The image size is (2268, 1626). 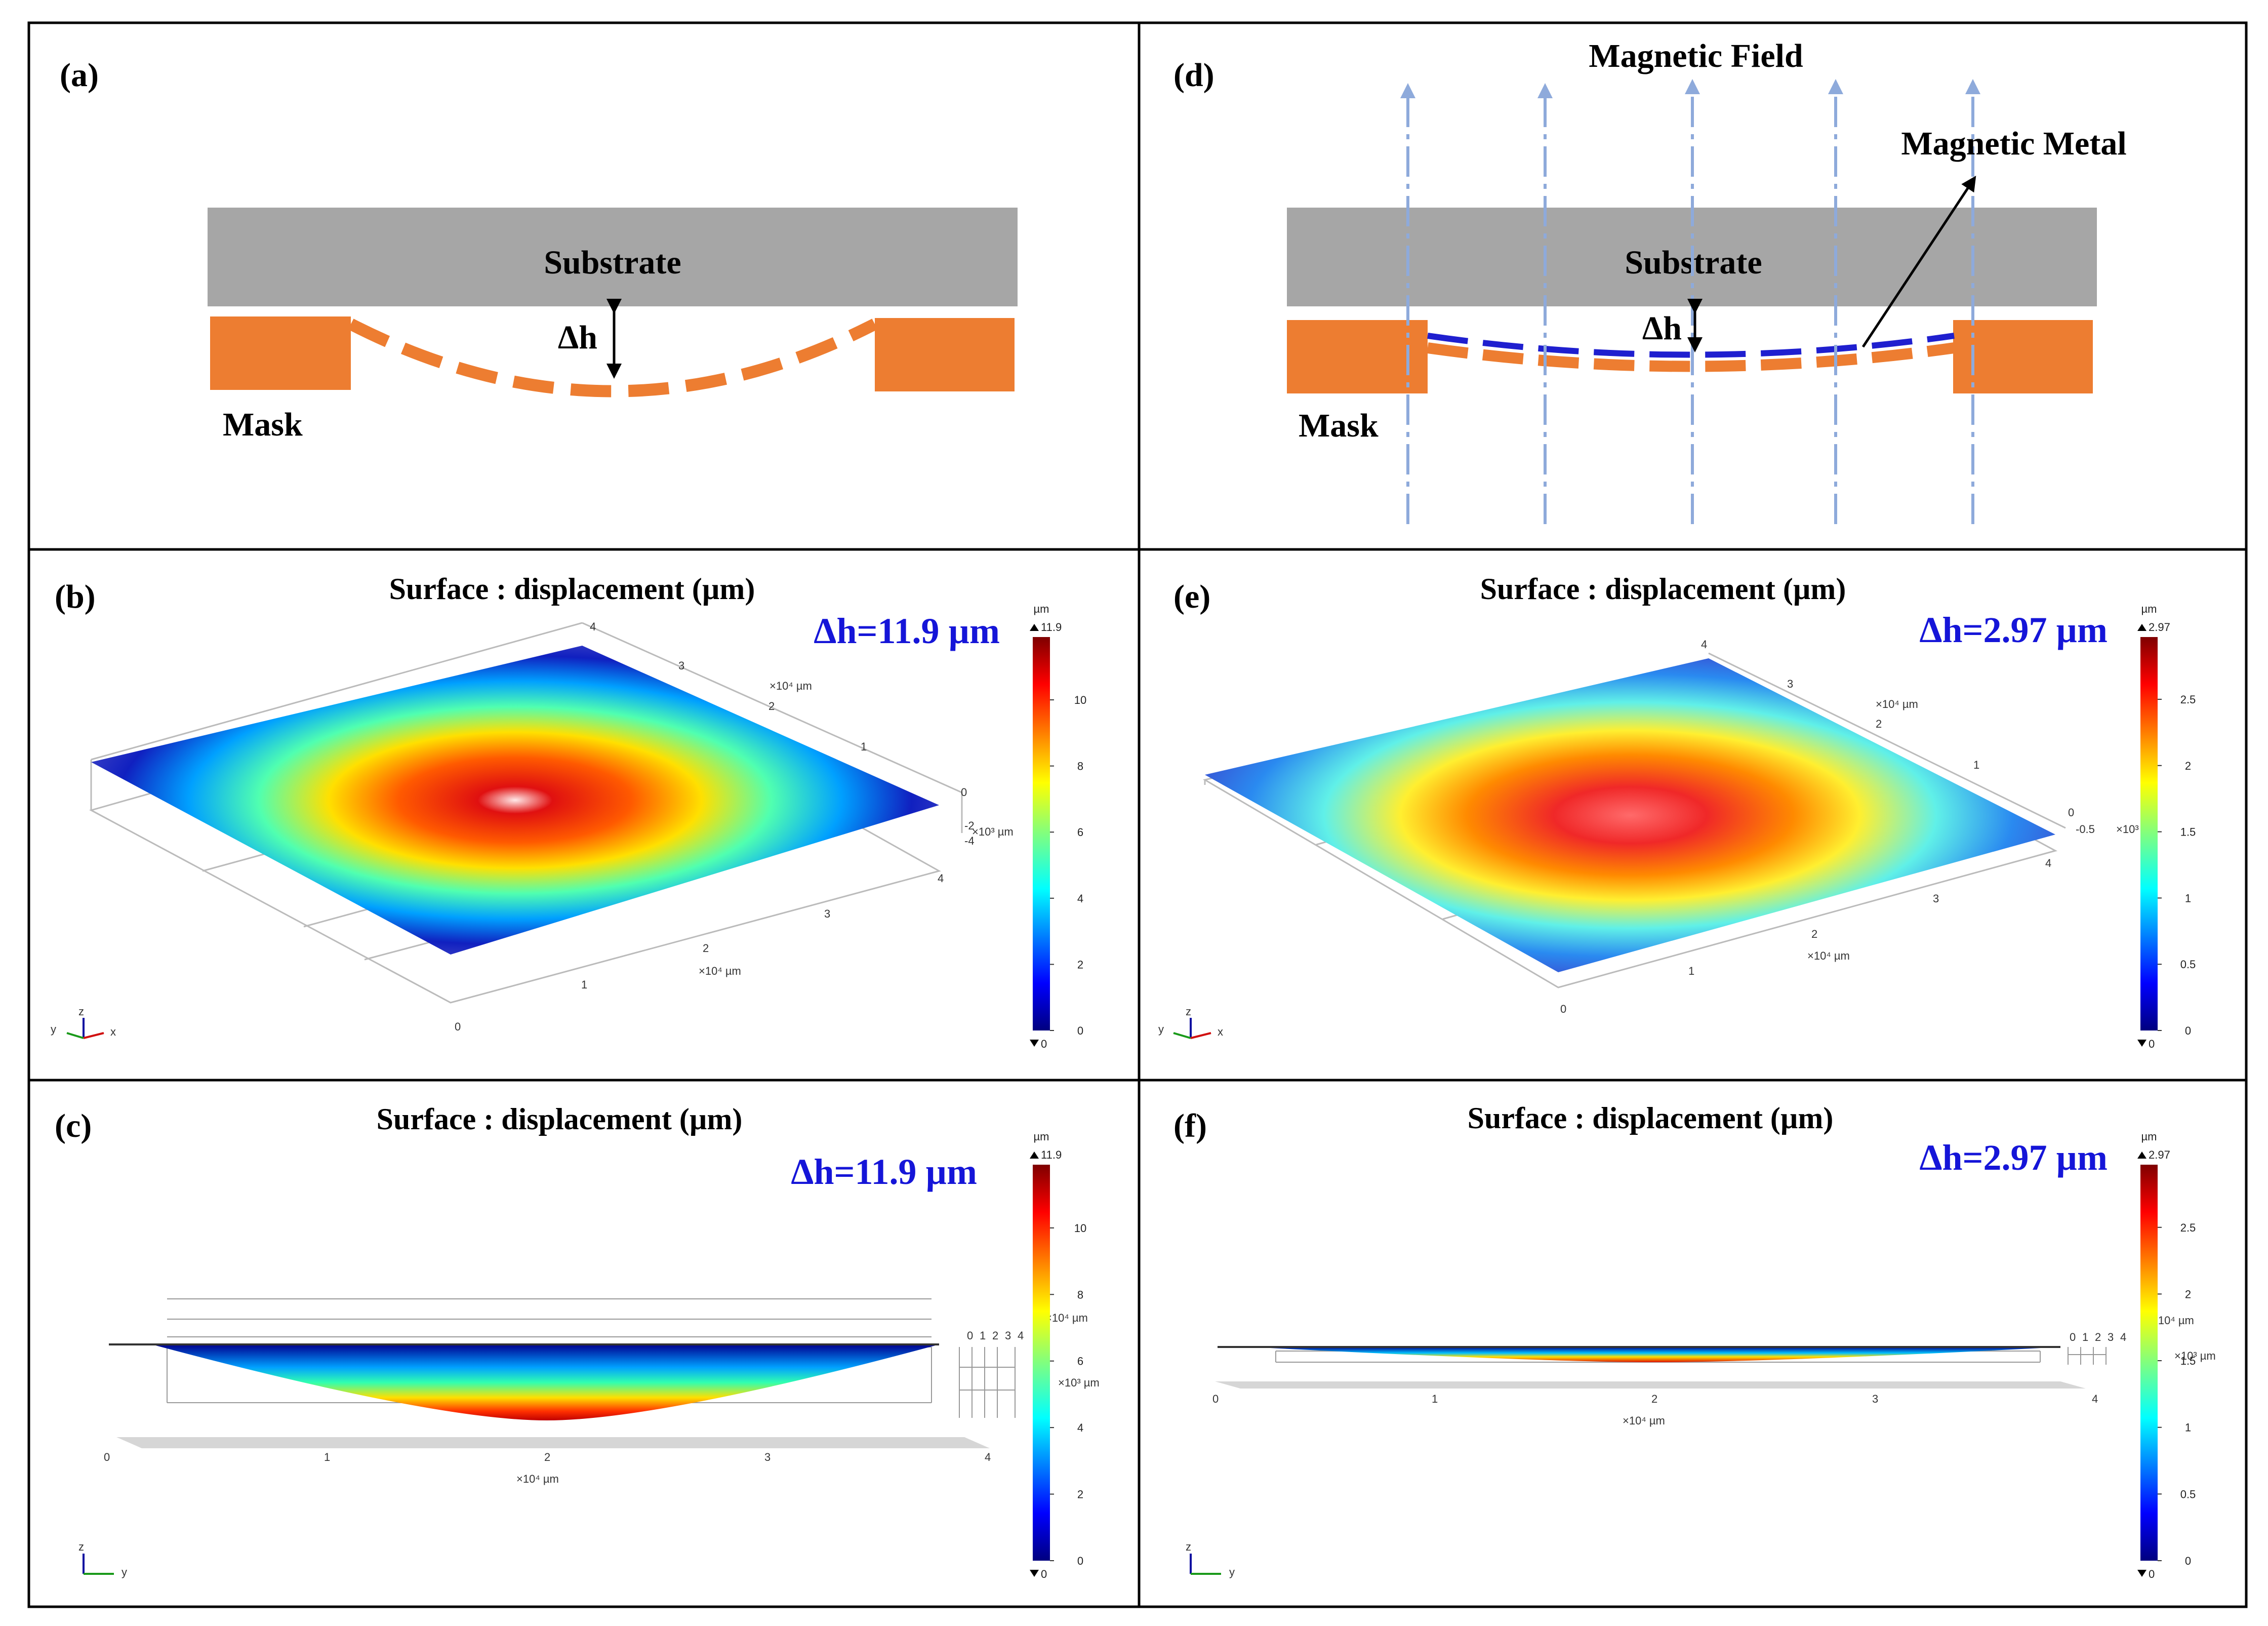 I want to click on magnetic-field-label: Magnetic Field, so click(x=1696, y=55).